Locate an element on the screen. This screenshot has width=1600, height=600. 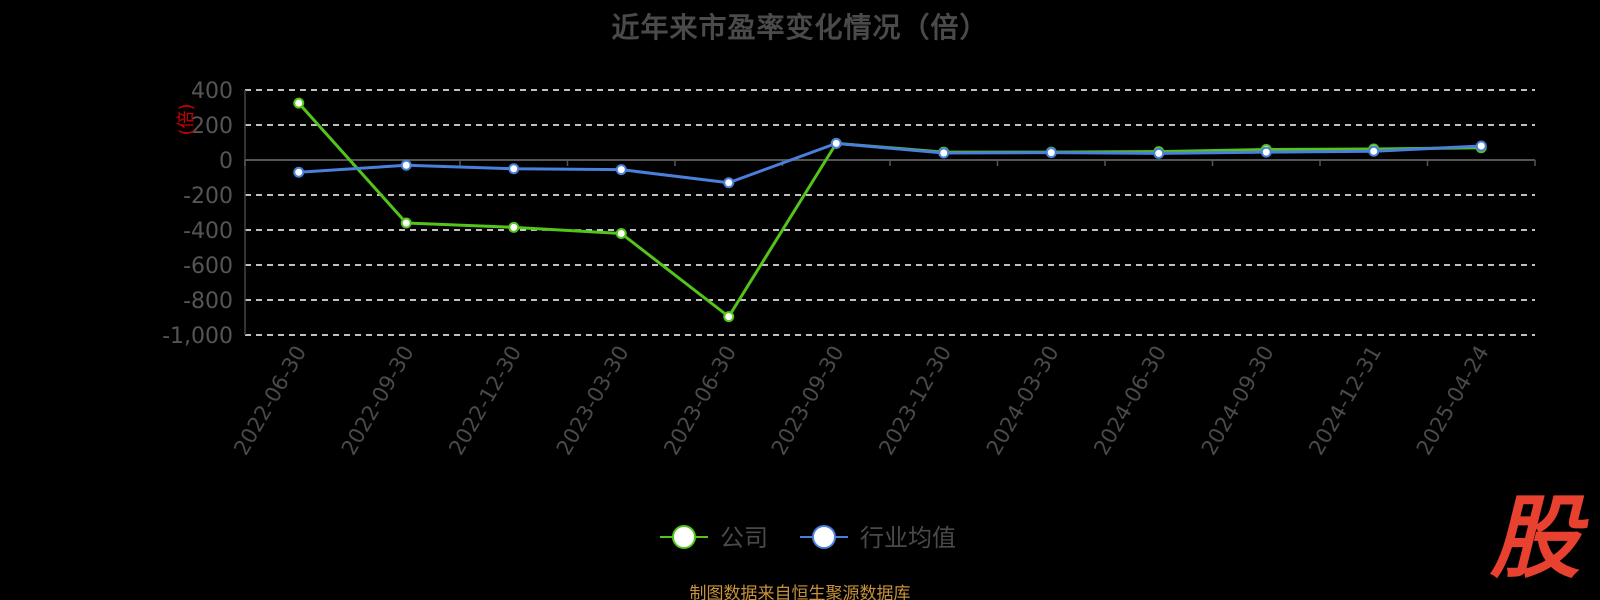
y-tick-label: 0 is located at coordinates (226, 161).